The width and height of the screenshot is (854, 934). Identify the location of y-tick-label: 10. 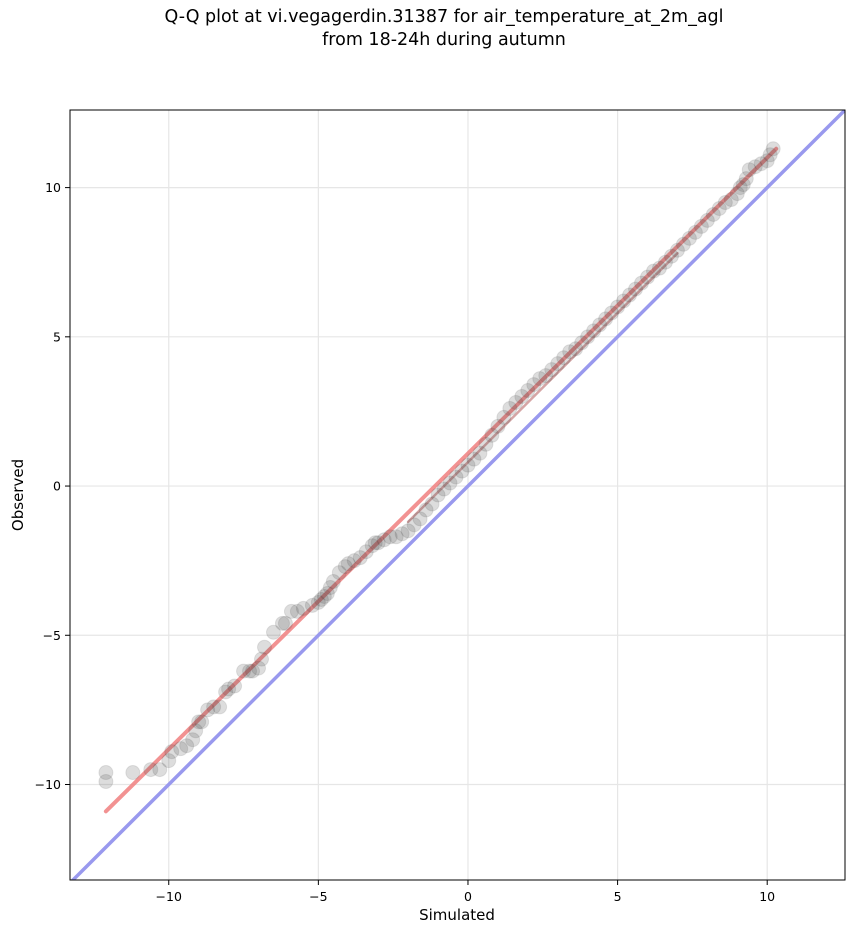
(53, 187).